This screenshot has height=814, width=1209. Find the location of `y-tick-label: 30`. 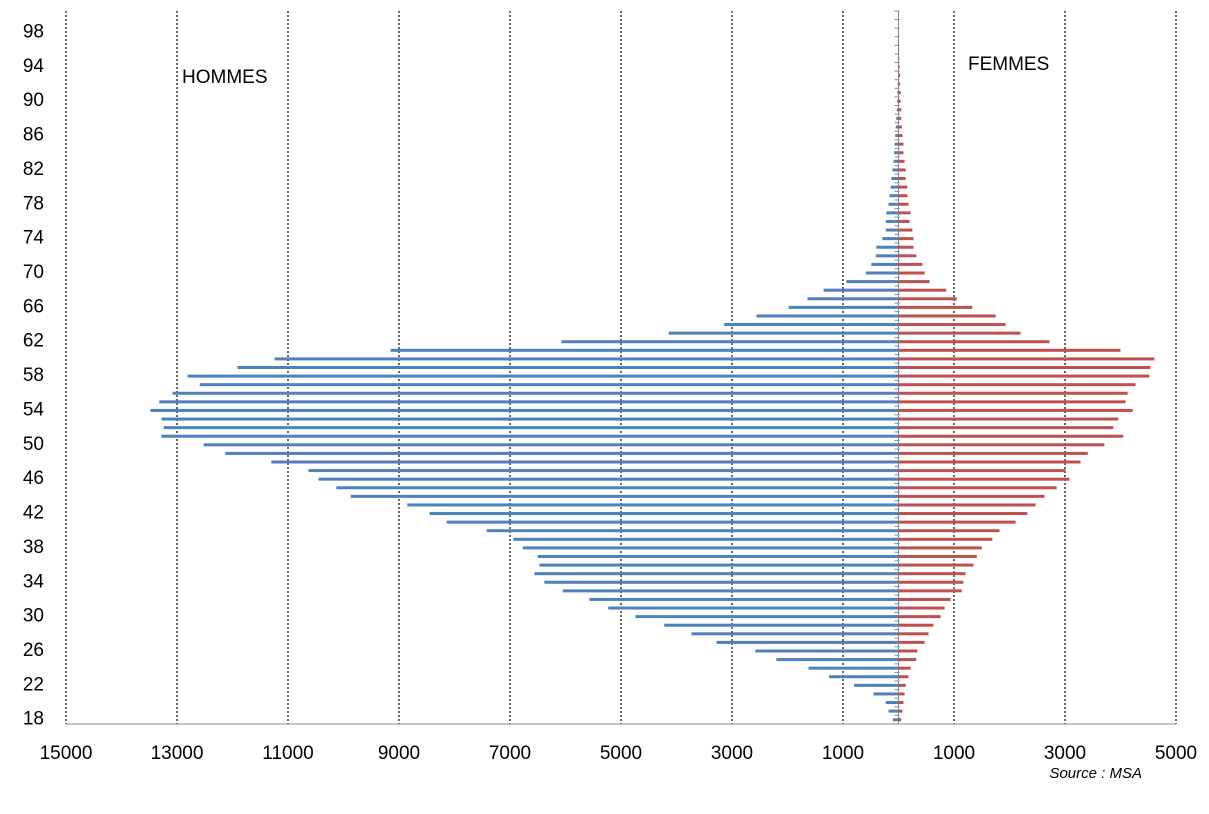

y-tick-label: 30 is located at coordinates (33, 616).